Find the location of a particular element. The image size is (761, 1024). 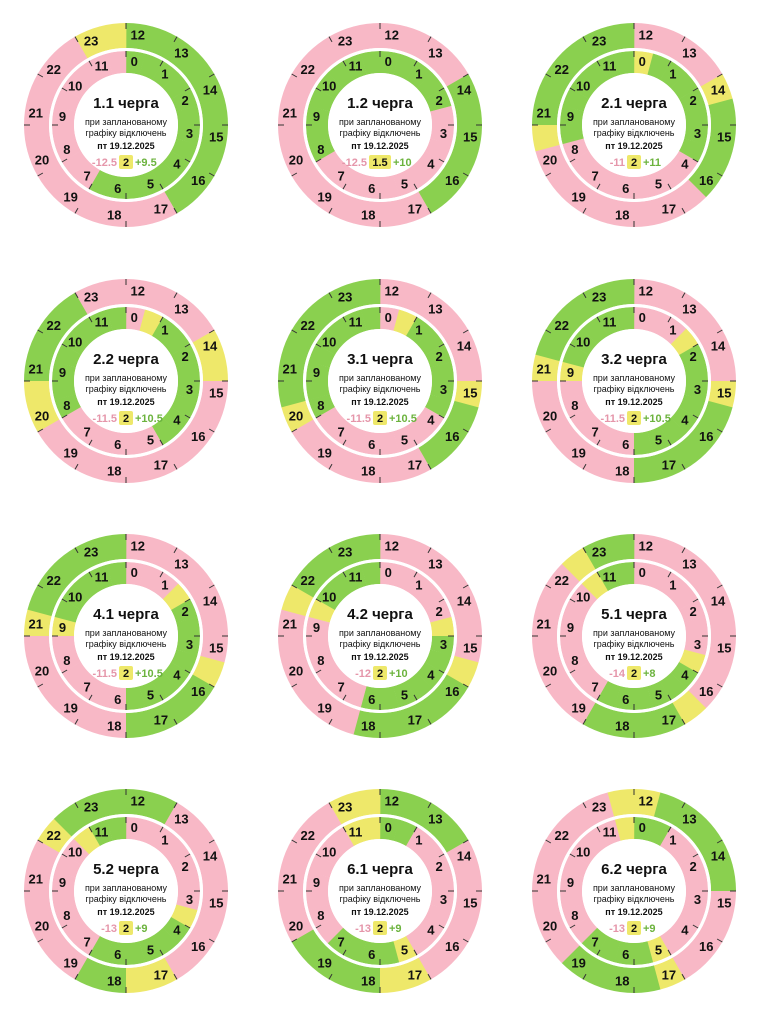

ring-separator is located at coordinates (380, 381).